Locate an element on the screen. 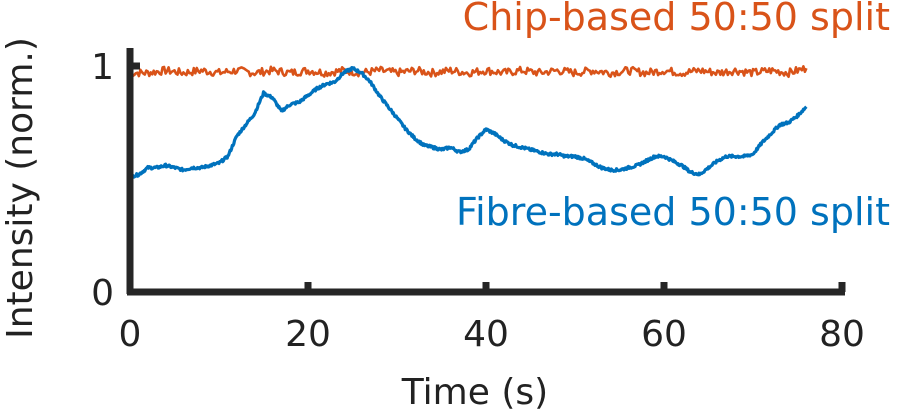 The height and width of the screenshot is (413, 899). y-tick-label: 0 is located at coordinates (102, 293).